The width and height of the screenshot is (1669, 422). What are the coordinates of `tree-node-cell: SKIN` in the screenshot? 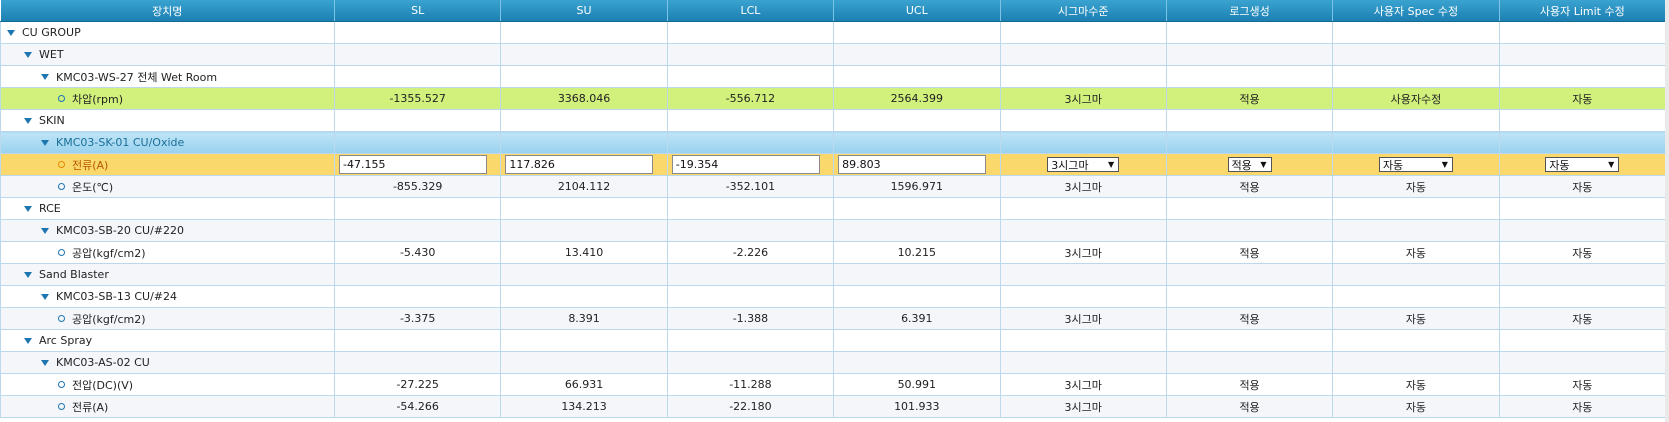 It's located at (167, 120).